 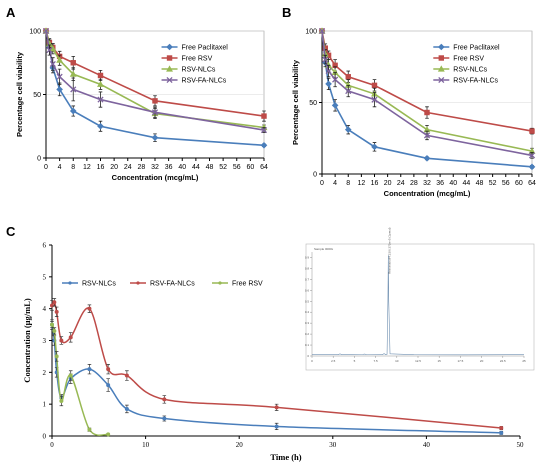 What do you see at coordinates (197, 59) in the screenshot?
I see `legend-label-free-rsv-a: Free RSV` at bounding box center [197, 59].